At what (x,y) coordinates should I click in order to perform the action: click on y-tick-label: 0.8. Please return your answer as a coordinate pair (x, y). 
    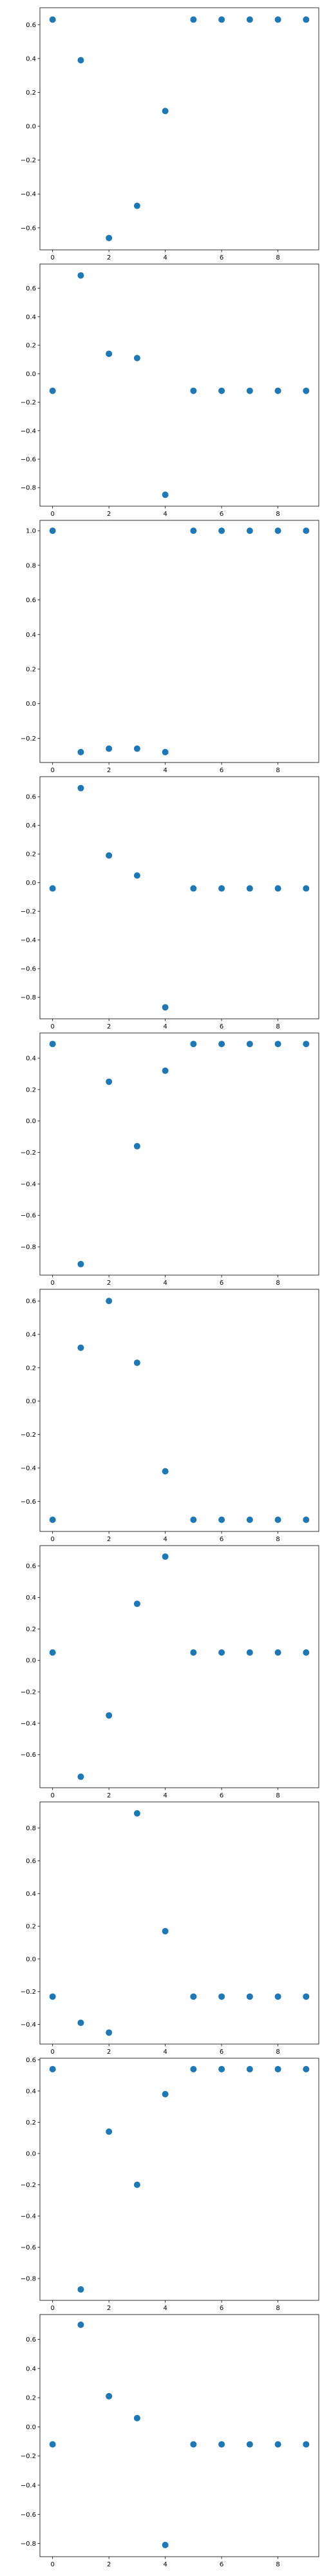
    Looking at the image, I should click on (31, 565).